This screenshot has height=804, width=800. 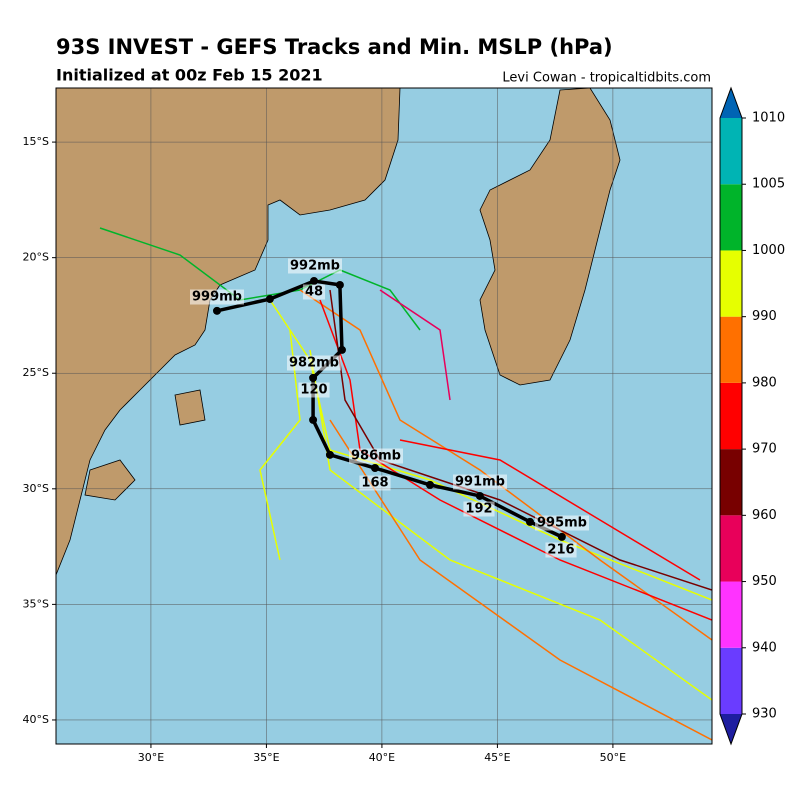 What do you see at coordinates (768, 184) in the screenshot?
I see `colorbar-label: 1005` at bounding box center [768, 184].